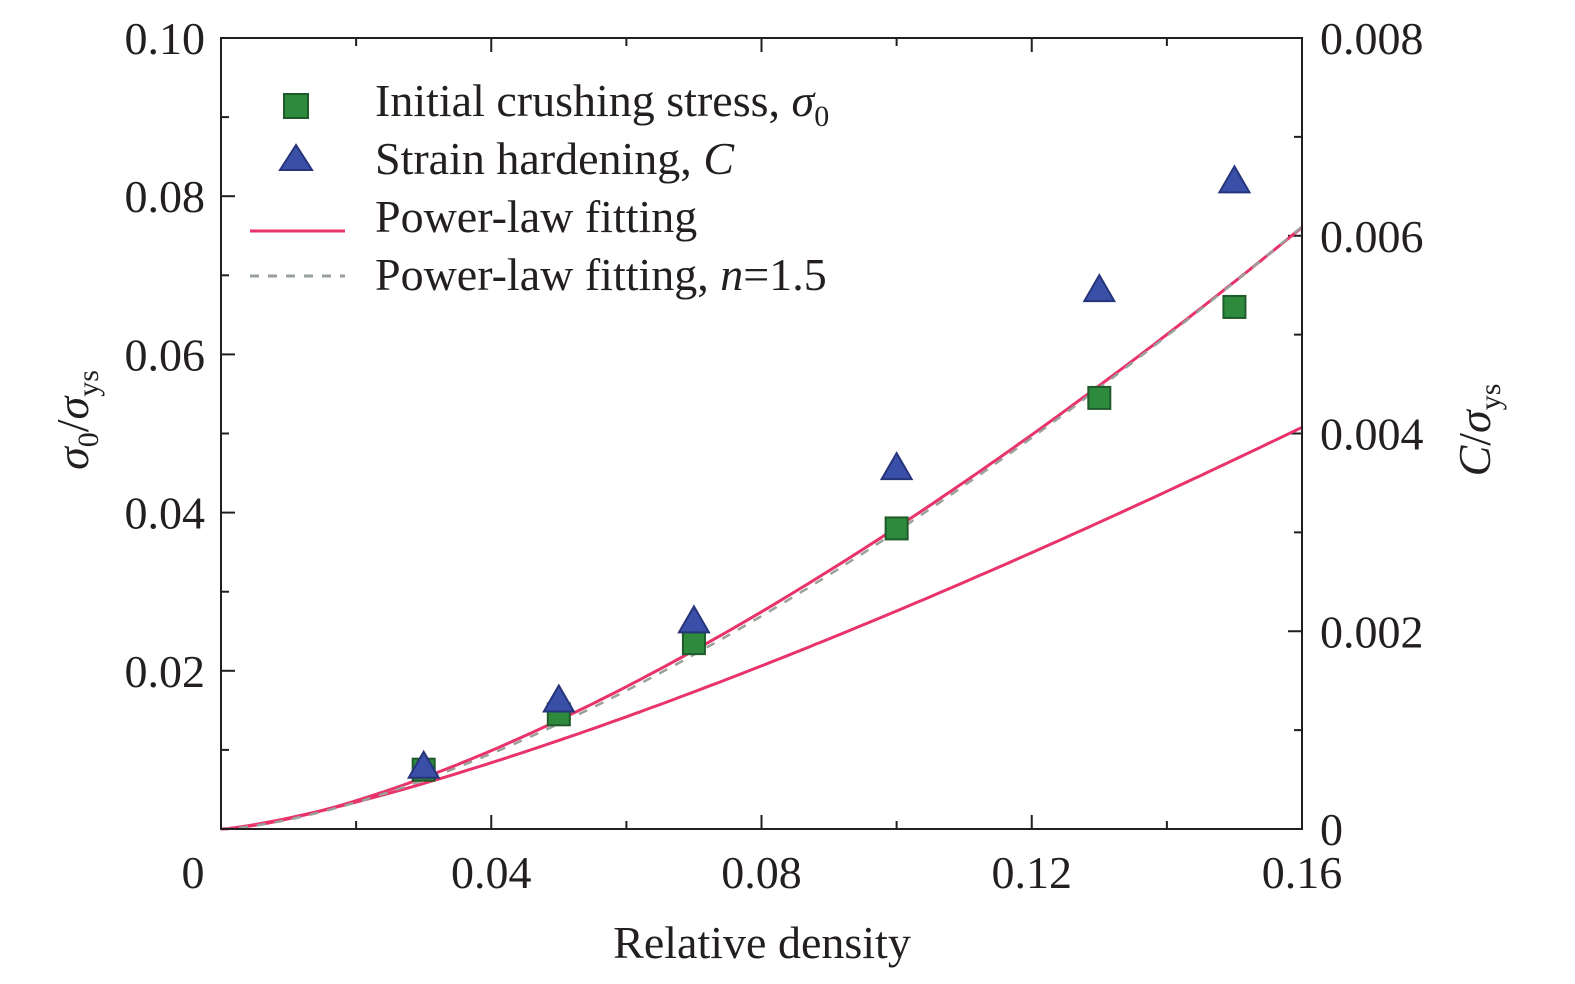 The width and height of the screenshot is (1575, 984). Describe the element at coordinates (1490, 397) in the screenshot. I see `y-right-denom-sub: ys` at that location.